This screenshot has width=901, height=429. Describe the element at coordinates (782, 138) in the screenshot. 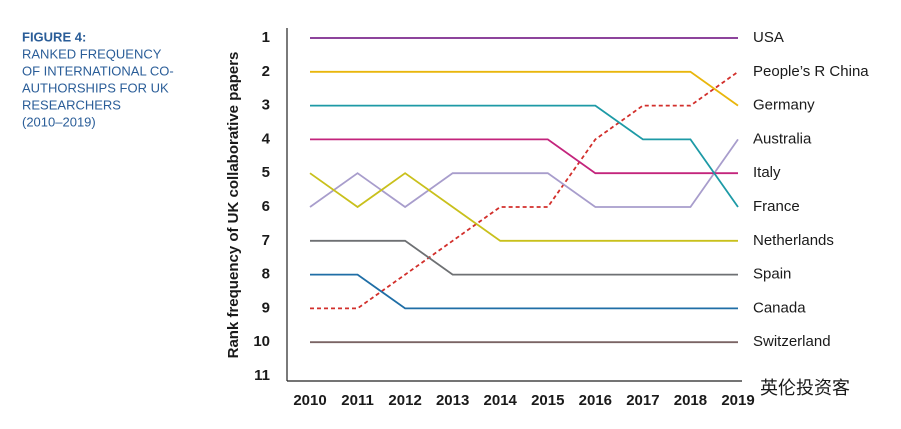

I see `series-label: Australia` at that location.